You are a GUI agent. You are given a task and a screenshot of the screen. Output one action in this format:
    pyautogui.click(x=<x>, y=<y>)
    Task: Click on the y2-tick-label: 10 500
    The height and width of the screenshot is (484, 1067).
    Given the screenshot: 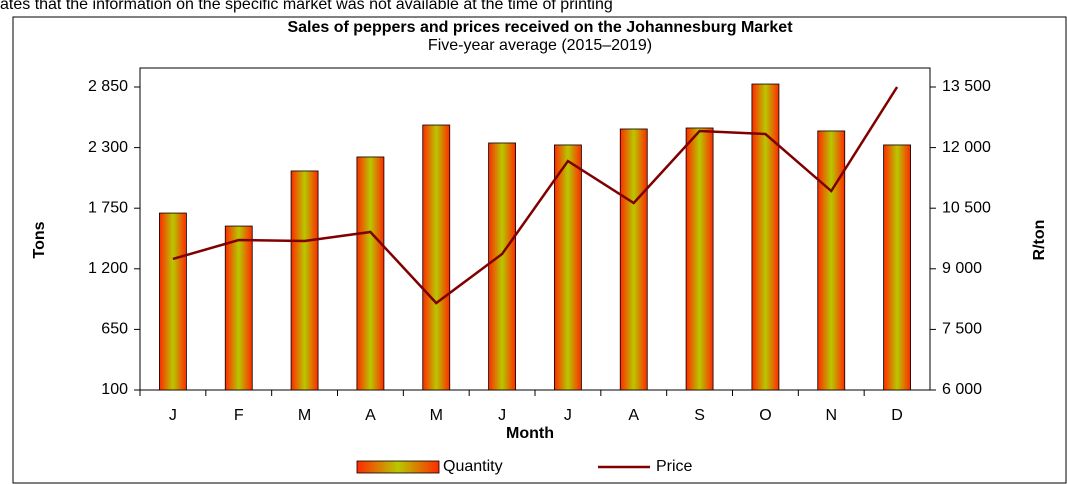 What is the action you would take?
    pyautogui.click(x=966, y=207)
    